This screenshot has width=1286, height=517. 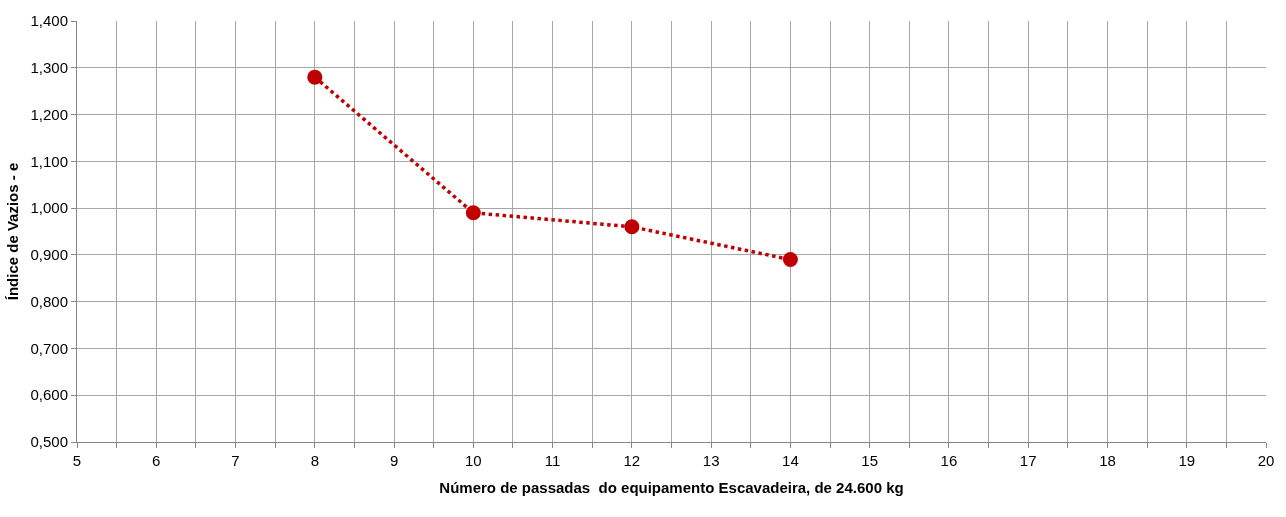 What do you see at coordinates (552, 460) in the screenshot?
I see `x-tick-label: 11` at bounding box center [552, 460].